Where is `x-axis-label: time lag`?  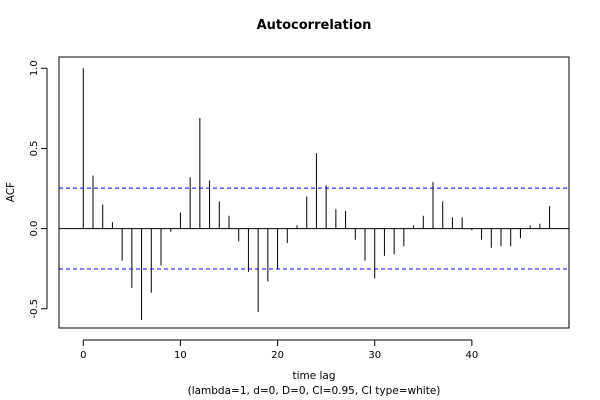
x-axis-label: time lag is located at coordinates (313, 376).